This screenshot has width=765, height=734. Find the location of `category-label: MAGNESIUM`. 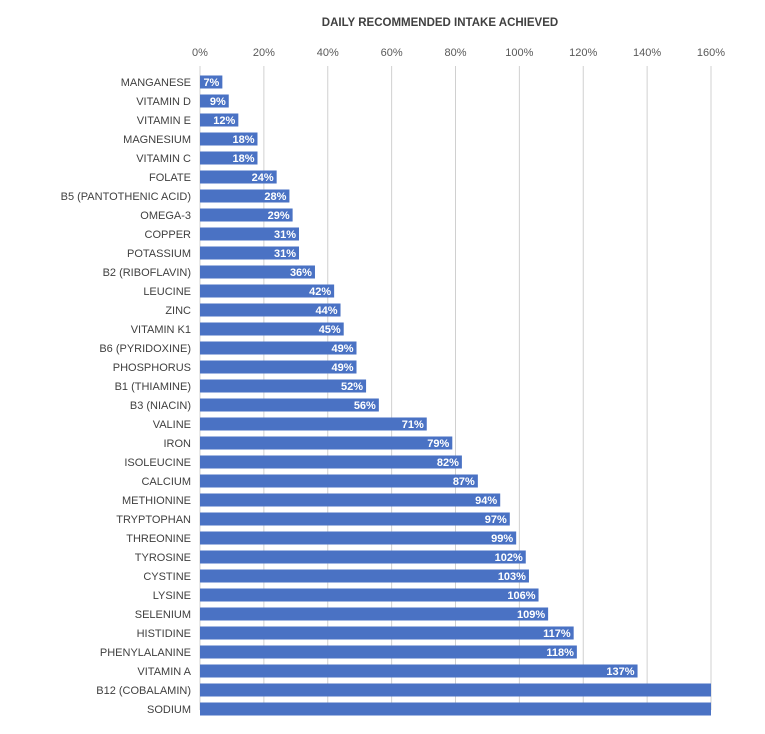

category-label: MAGNESIUM is located at coordinates (157, 140).